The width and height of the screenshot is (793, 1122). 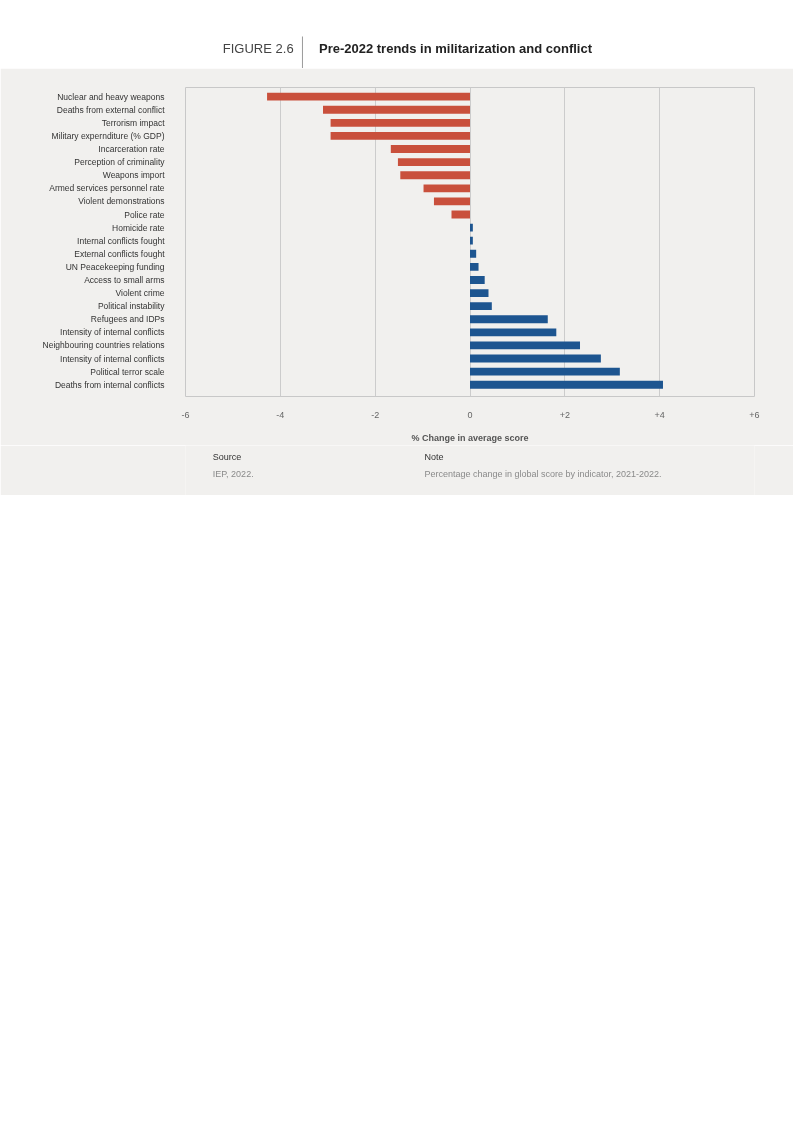 What do you see at coordinates (111, 109) in the screenshot?
I see `y-tick-label: Deaths from external conflict` at bounding box center [111, 109].